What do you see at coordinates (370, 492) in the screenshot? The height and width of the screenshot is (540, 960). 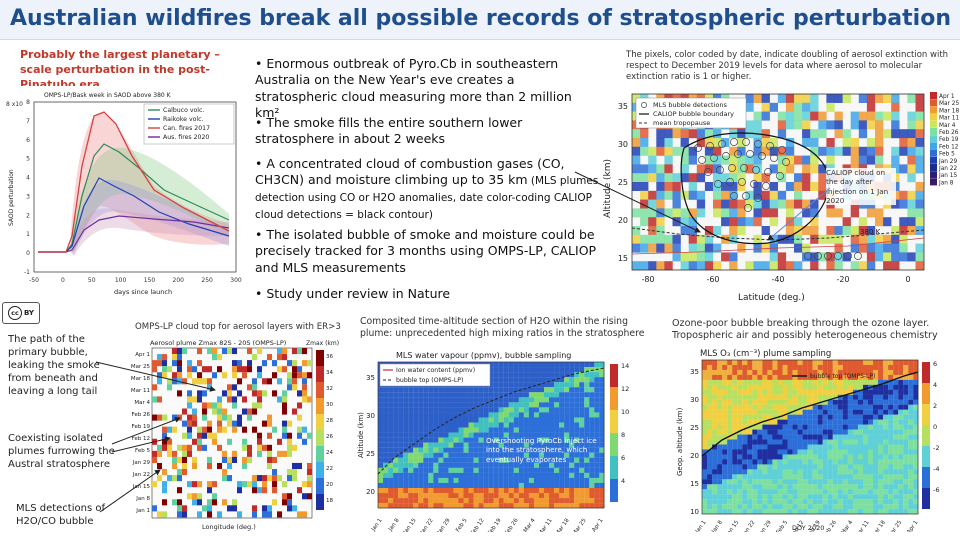 I see `h2o-ytick: 20` at bounding box center [370, 492].